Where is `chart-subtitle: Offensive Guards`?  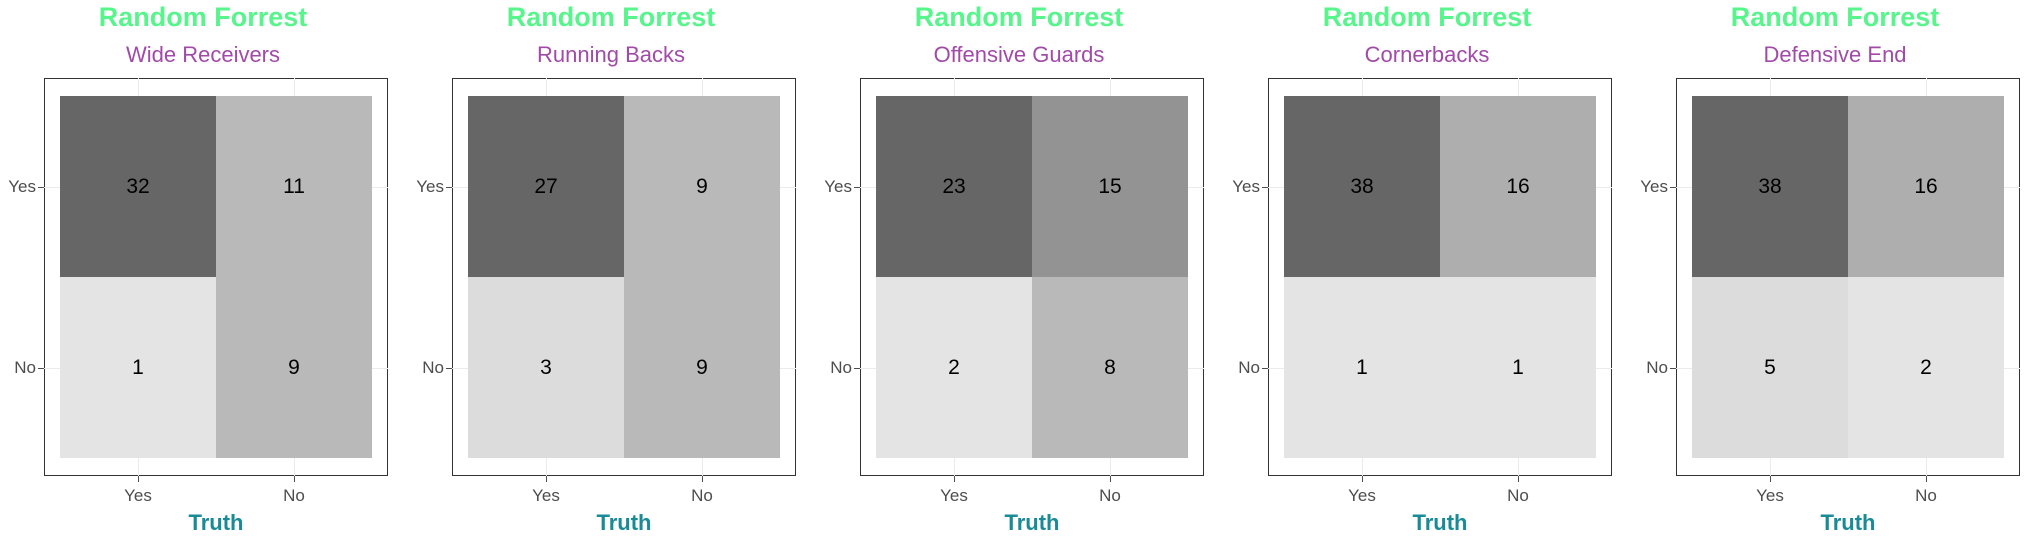
chart-subtitle: Offensive Guards is located at coordinates (1019, 54).